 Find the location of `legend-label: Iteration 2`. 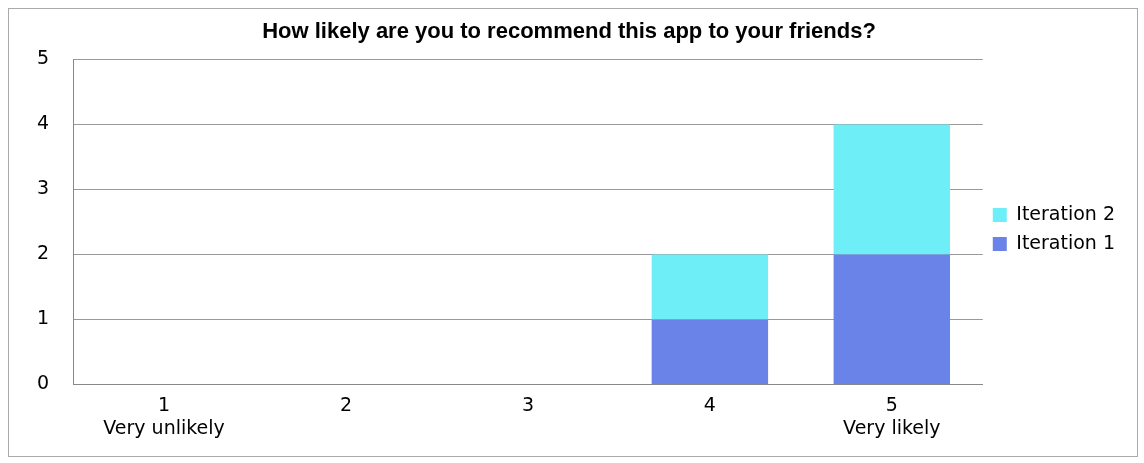

legend-label: Iteration 2 is located at coordinates (1066, 212).